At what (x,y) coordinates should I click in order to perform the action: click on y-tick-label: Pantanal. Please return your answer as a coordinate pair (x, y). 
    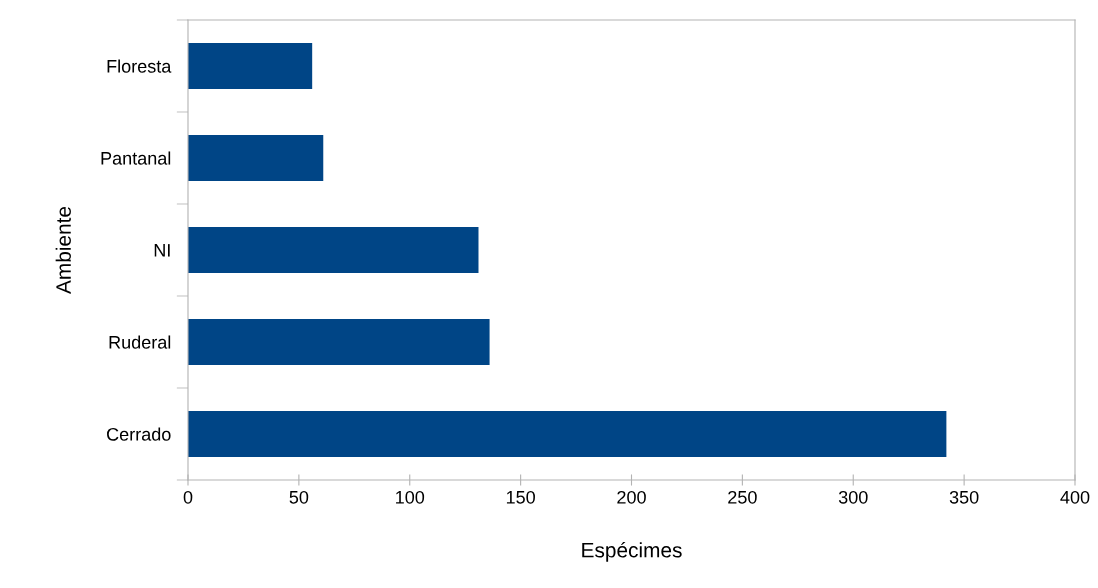
    Looking at the image, I should click on (136, 158).